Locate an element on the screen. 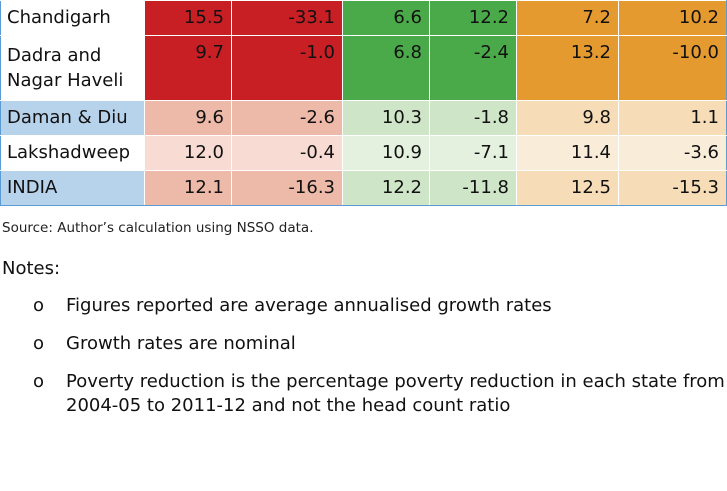  table-cell: -2.6 is located at coordinates (287, 118).